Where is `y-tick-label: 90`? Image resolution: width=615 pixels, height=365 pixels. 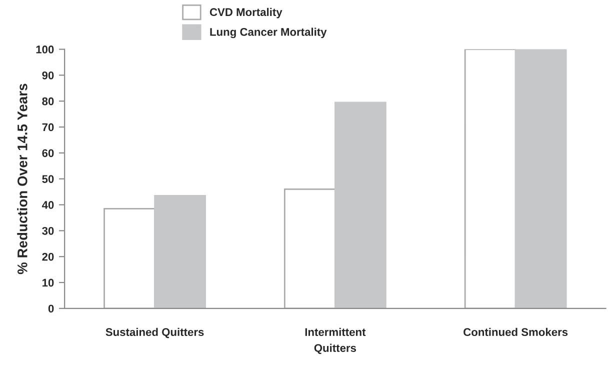 y-tick-label: 90 is located at coordinates (48, 75).